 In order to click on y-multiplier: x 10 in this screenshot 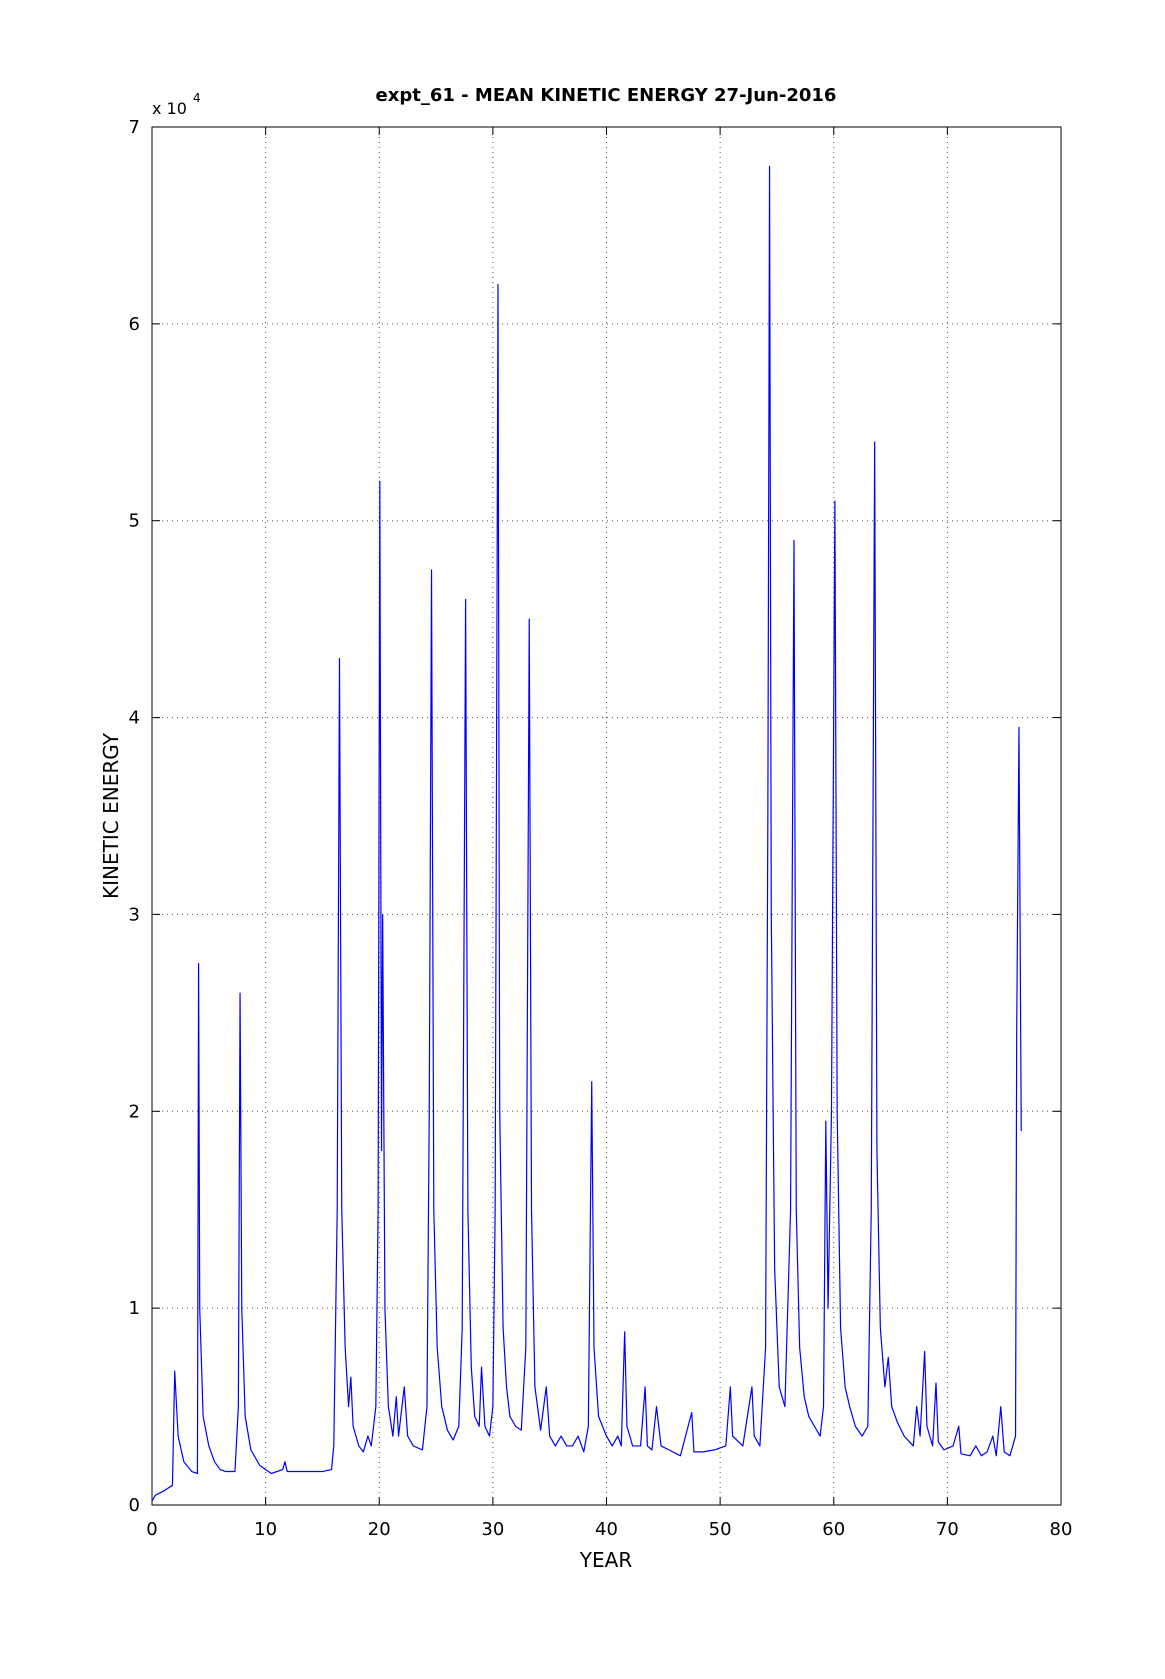, I will do `click(169, 108)`.